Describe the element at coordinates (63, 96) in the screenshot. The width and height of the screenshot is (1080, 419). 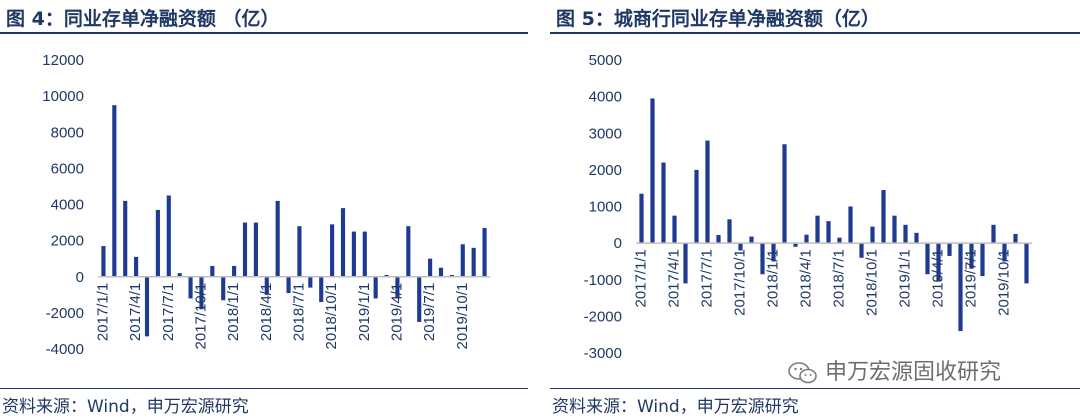
I see `y-tick-label: 10000` at that location.